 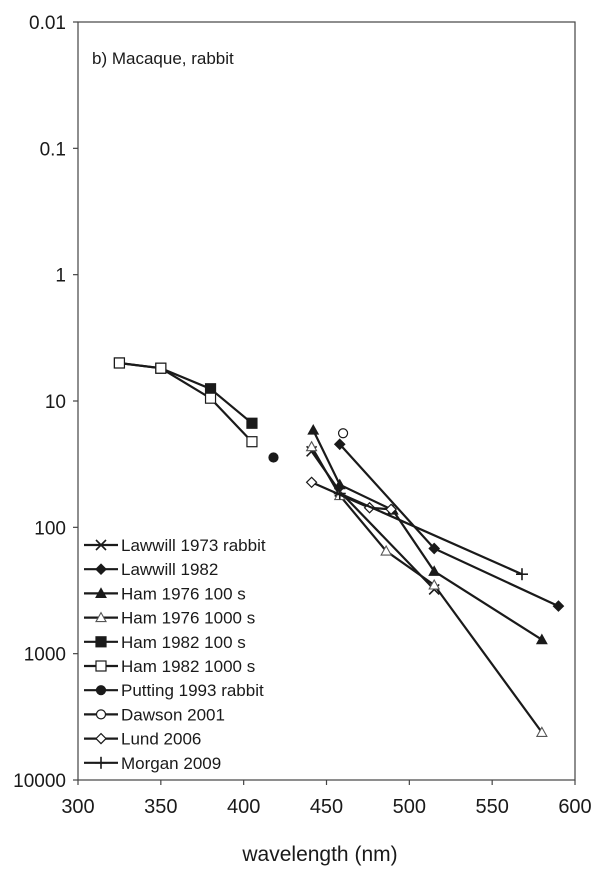 What do you see at coordinates (192, 690) in the screenshot?
I see `legend-label: Putting 1993 rabbit` at bounding box center [192, 690].